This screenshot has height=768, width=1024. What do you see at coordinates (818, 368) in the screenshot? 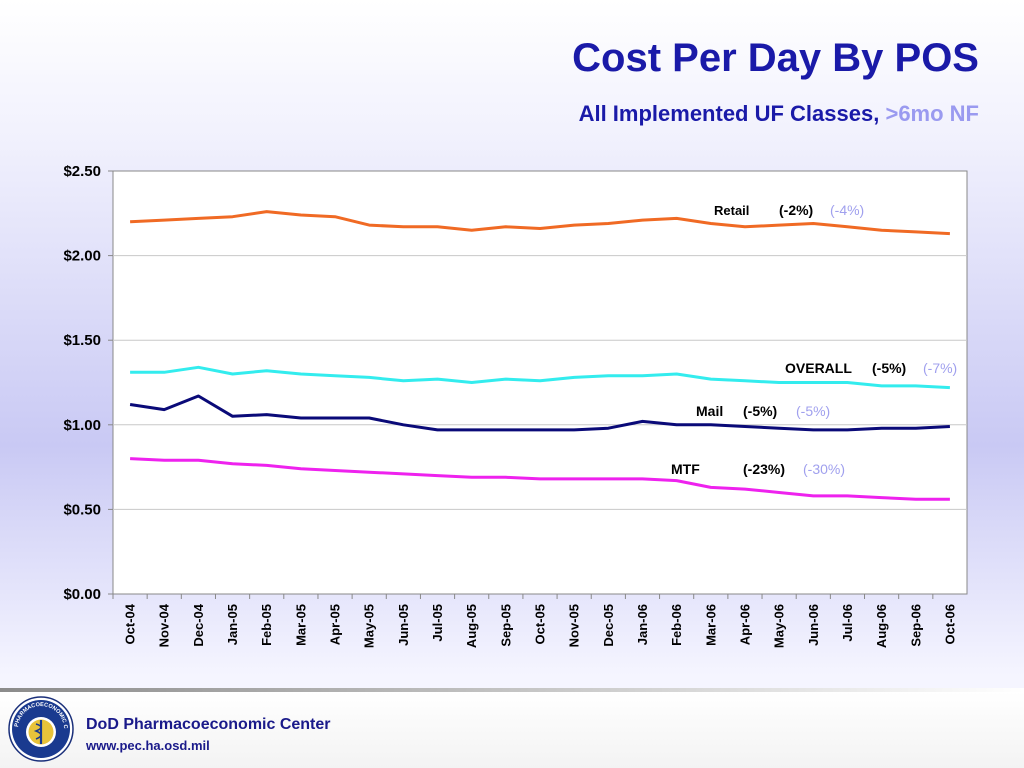
I see `series-label-overall: OVERALL` at bounding box center [818, 368].